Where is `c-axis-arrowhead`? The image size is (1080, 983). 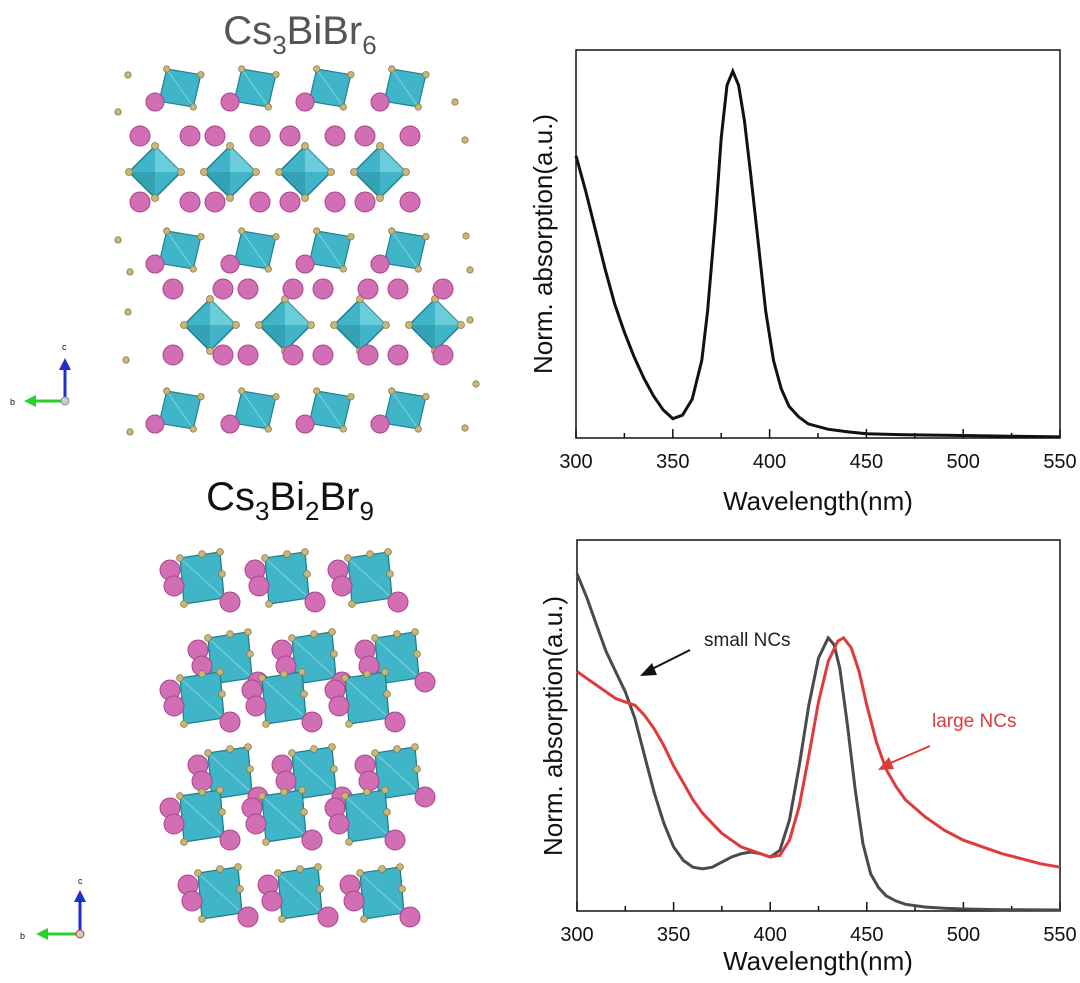
c-axis-arrowhead is located at coordinates (65, 364).